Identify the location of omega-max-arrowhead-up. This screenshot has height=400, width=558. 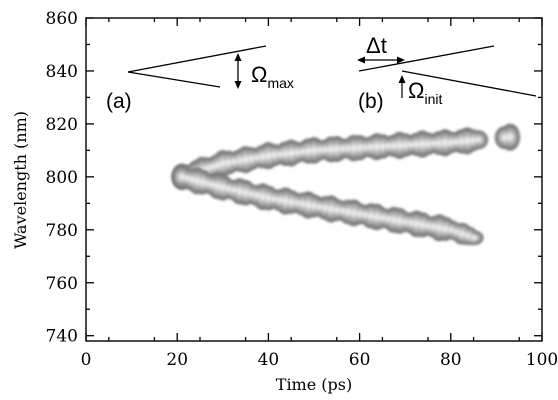
(238, 57).